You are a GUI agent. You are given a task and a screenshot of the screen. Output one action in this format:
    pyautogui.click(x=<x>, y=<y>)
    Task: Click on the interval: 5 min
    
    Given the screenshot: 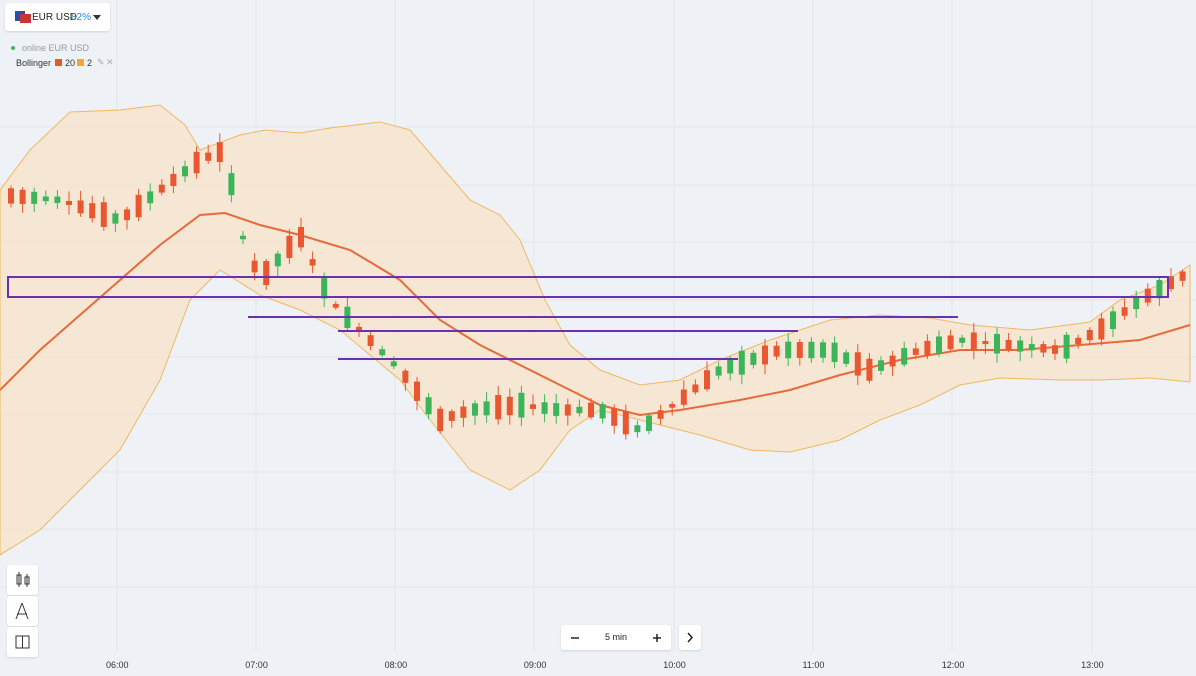 What is the action you would take?
    pyautogui.click(x=615, y=637)
    